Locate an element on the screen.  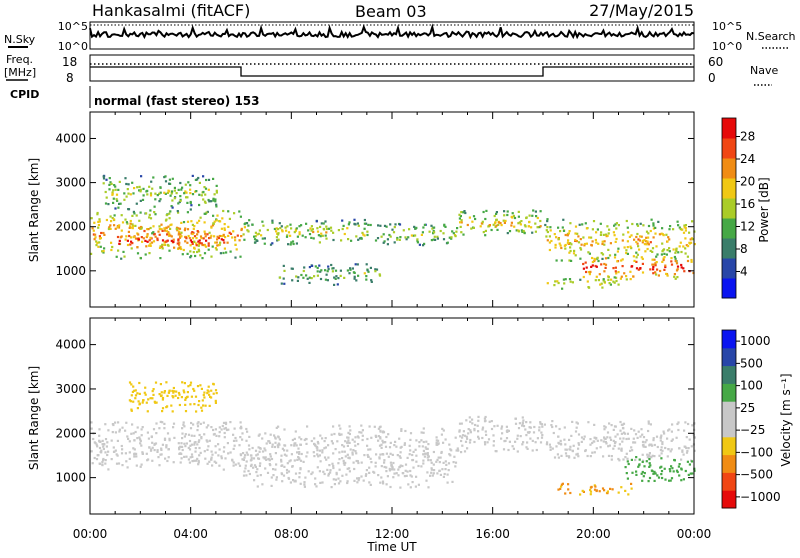
power-colorbar-tick-2: 12 is located at coordinates (747, 227).